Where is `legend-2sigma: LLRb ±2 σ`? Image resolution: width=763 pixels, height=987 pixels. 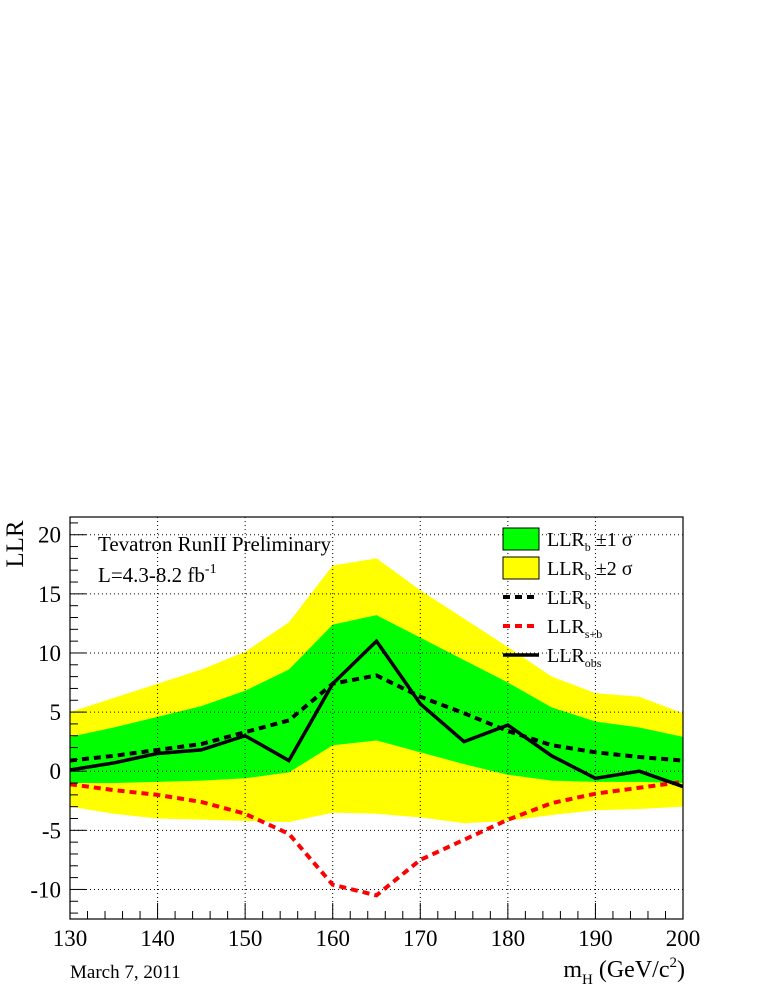 legend-2sigma: LLRb ±2 σ is located at coordinates (567, 569).